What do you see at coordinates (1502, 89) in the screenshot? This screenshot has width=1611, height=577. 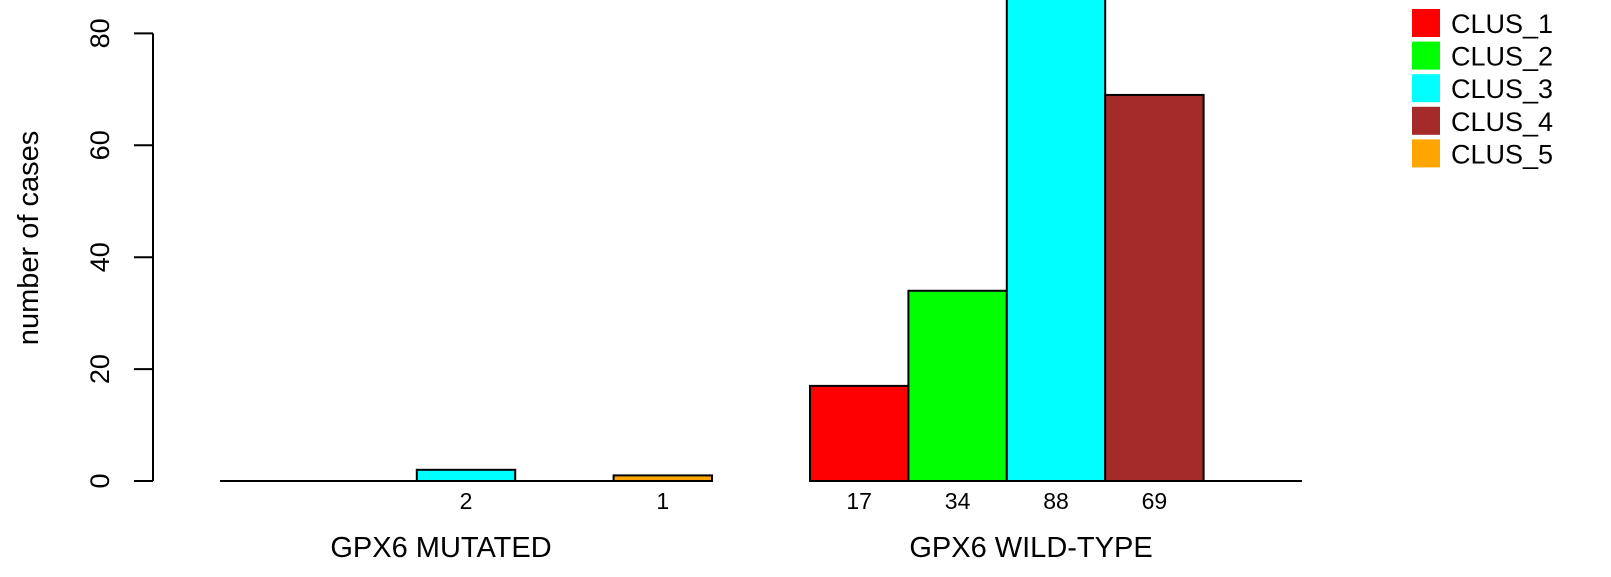 I see `legend-label: CLUS_3` at bounding box center [1502, 89].